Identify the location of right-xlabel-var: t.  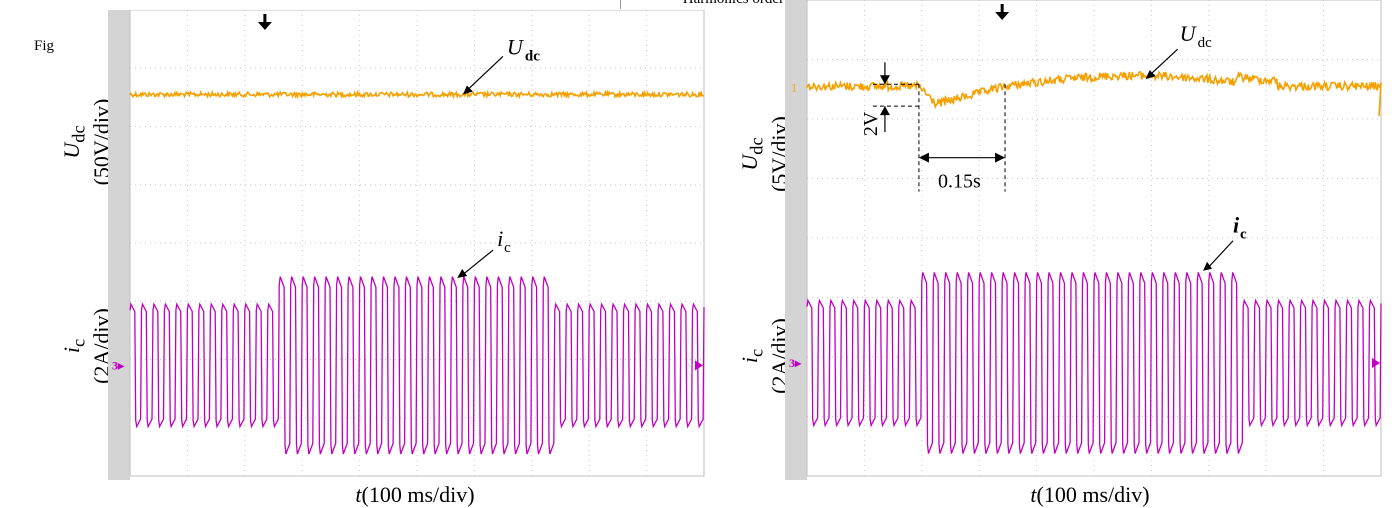
(1033, 494).